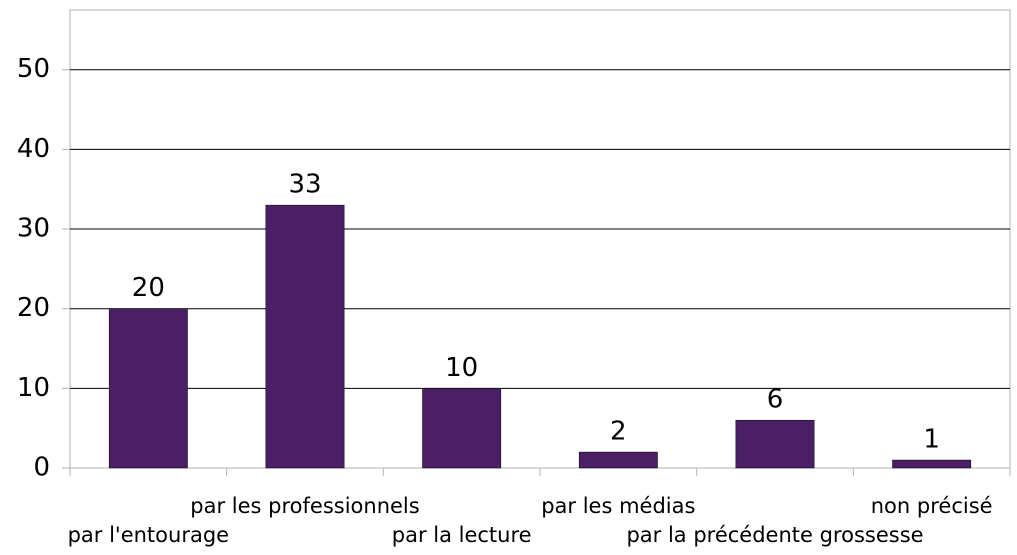  Describe the element at coordinates (33, 229) in the screenshot. I see `y-tick-label: 30` at that location.